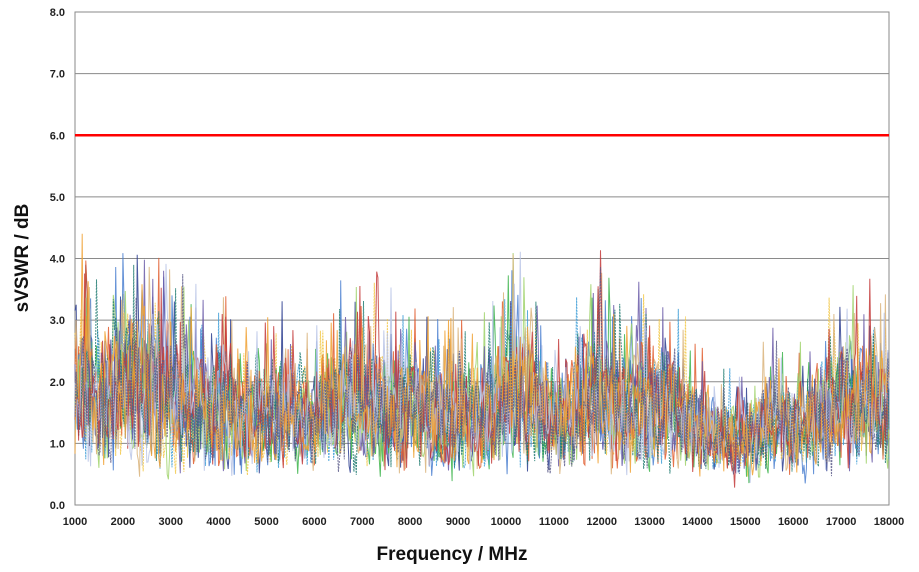  Describe the element at coordinates (889, 522) in the screenshot. I see `x-tick-label-17: 18000` at that location.